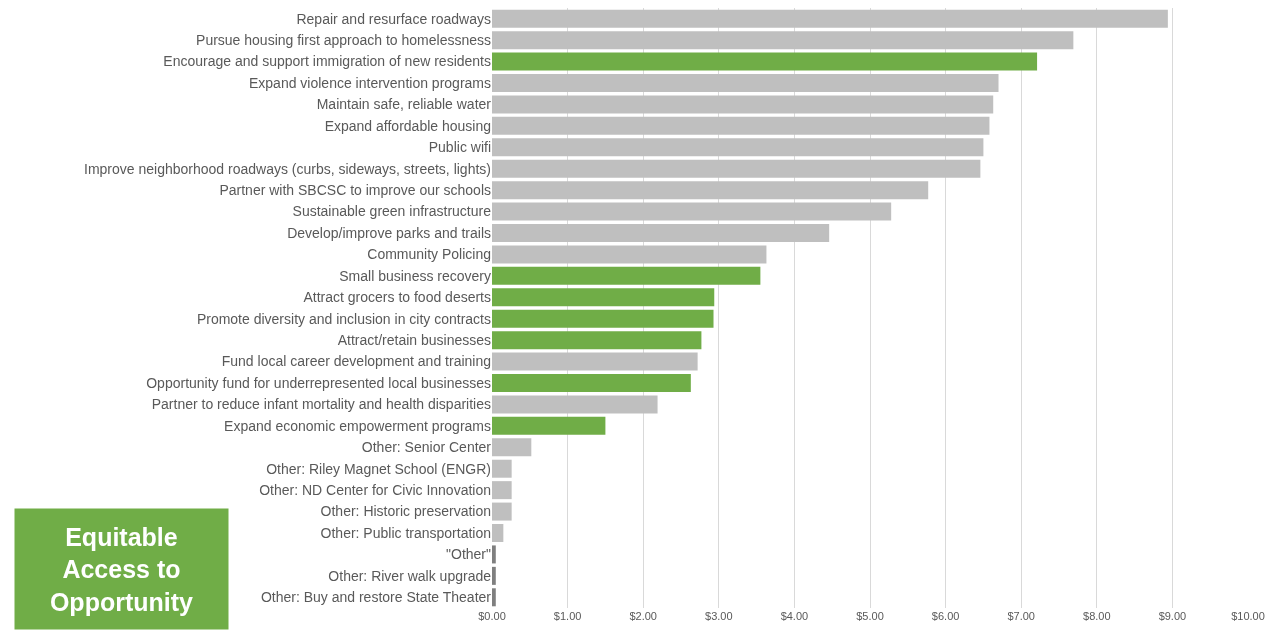 The width and height of the screenshot is (1278, 634). Describe the element at coordinates (375, 490) in the screenshot. I see `y-tick-label: Other: ND Center for Civic Innovation` at that location.